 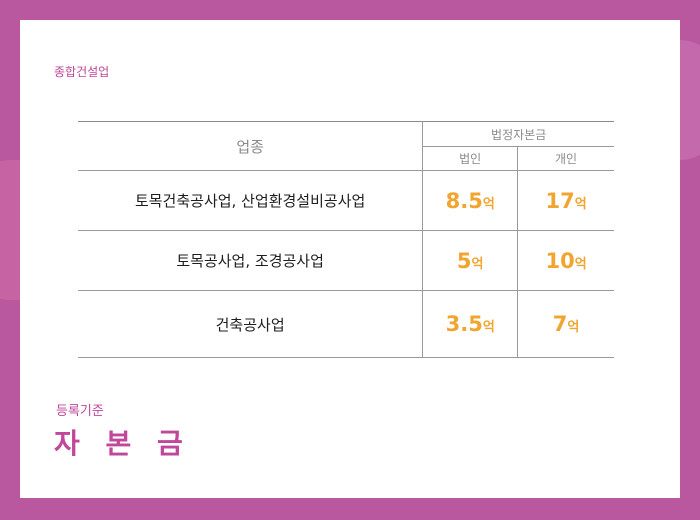 What do you see at coordinates (122, 443) in the screenshot?
I see `section-title: 자 본 금` at bounding box center [122, 443].